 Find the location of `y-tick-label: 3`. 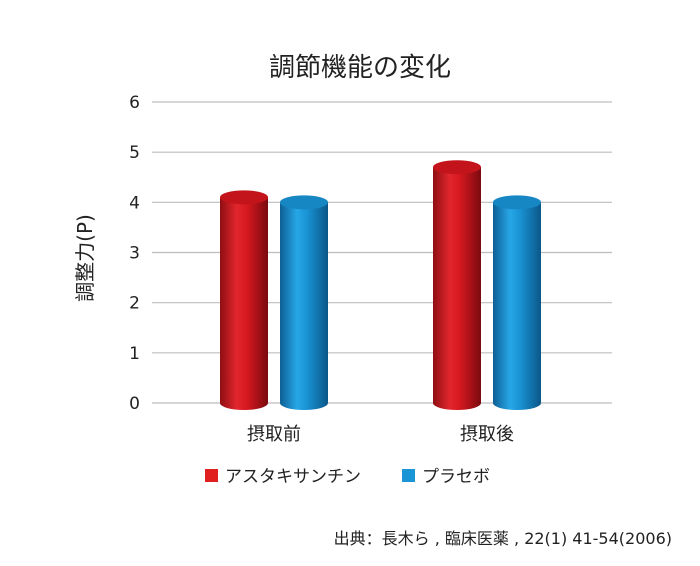

y-tick-label: 3 is located at coordinates (134, 254).